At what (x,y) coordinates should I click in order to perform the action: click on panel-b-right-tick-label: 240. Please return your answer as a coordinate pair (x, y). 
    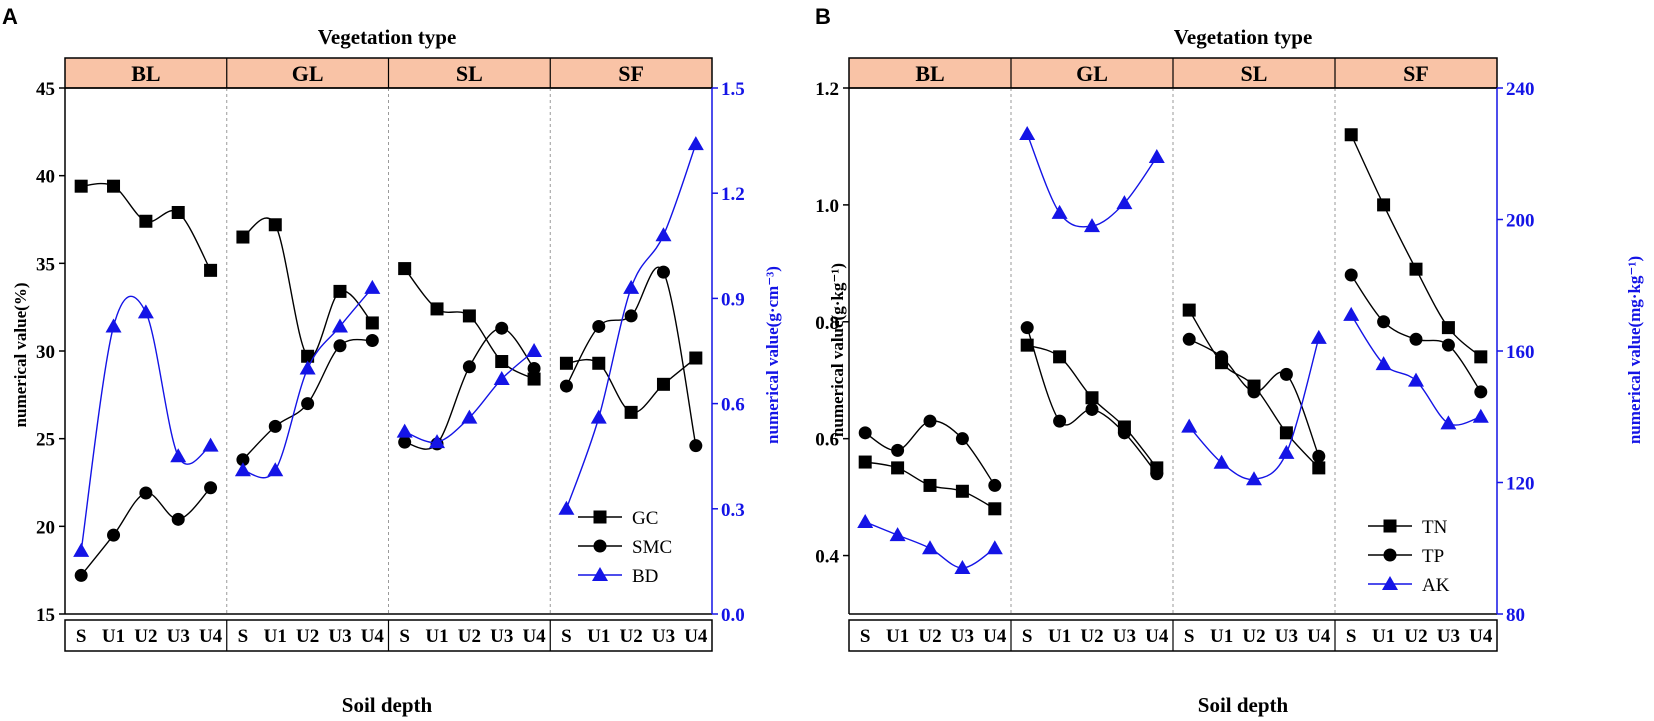
    Looking at the image, I should click on (1520, 89).